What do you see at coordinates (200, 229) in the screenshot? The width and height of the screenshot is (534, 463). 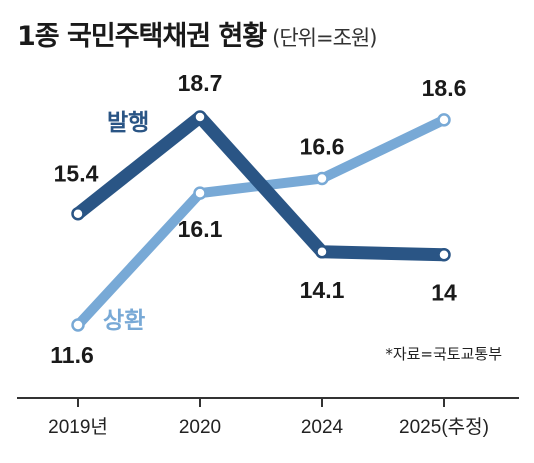 I see `data-label-redemption-1: 16.1` at bounding box center [200, 229].